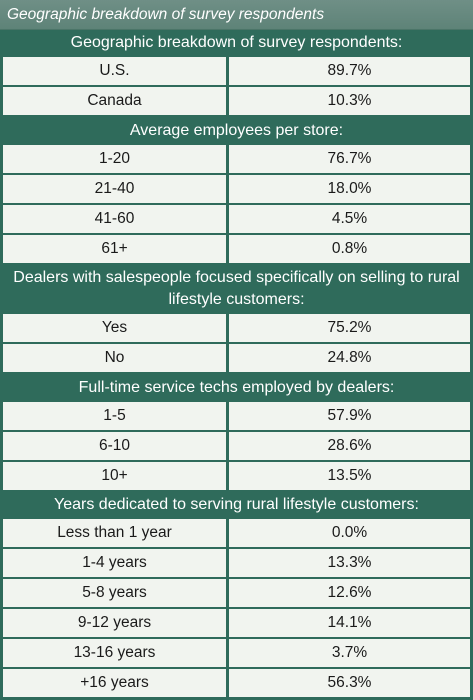 The width and height of the screenshot is (473, 700). I want to click on row-value: 12.6%, so click(349, 592).